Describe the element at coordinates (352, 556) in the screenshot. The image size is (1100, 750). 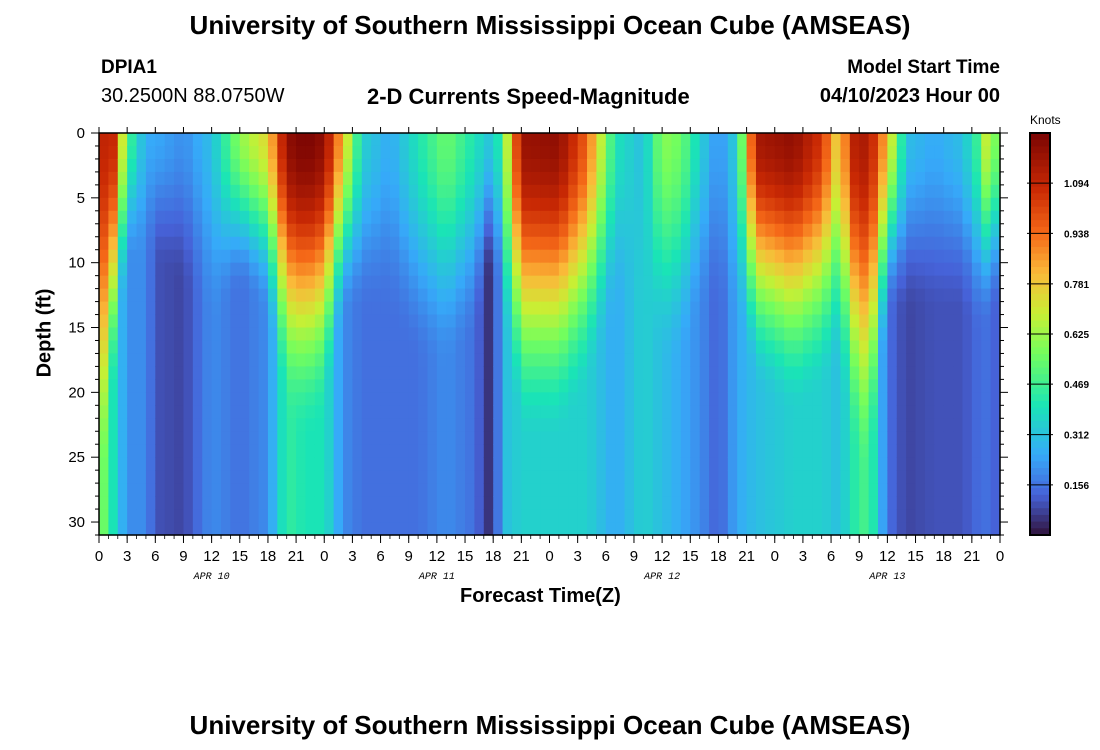
I see `x-tick-label: 3` at that location.